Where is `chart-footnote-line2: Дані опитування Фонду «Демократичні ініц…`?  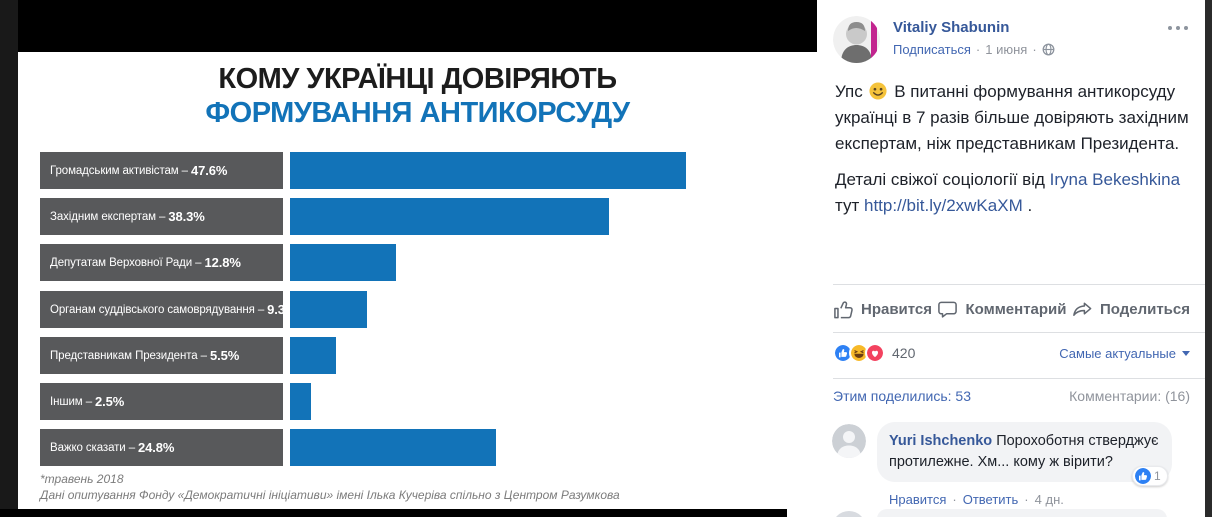
chart-footnote-line2: Дані опитування Фонду «Демократичні ініц… is located at coordinates (330, 495).